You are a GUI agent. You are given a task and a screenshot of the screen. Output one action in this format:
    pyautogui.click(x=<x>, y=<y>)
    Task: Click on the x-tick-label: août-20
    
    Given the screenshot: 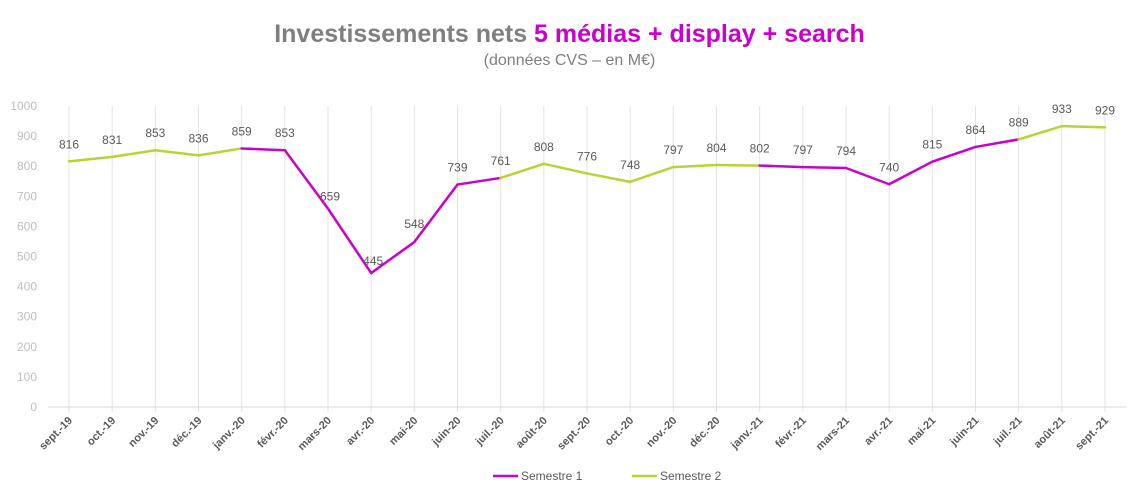 What is the action you would take?
    pyautogui.click(x=532, y=433)
    